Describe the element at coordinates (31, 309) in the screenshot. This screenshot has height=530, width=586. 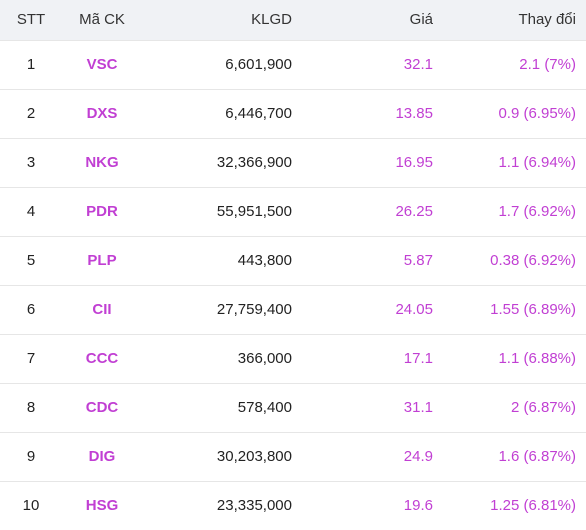
I see `cell-stt: 6` at that location.